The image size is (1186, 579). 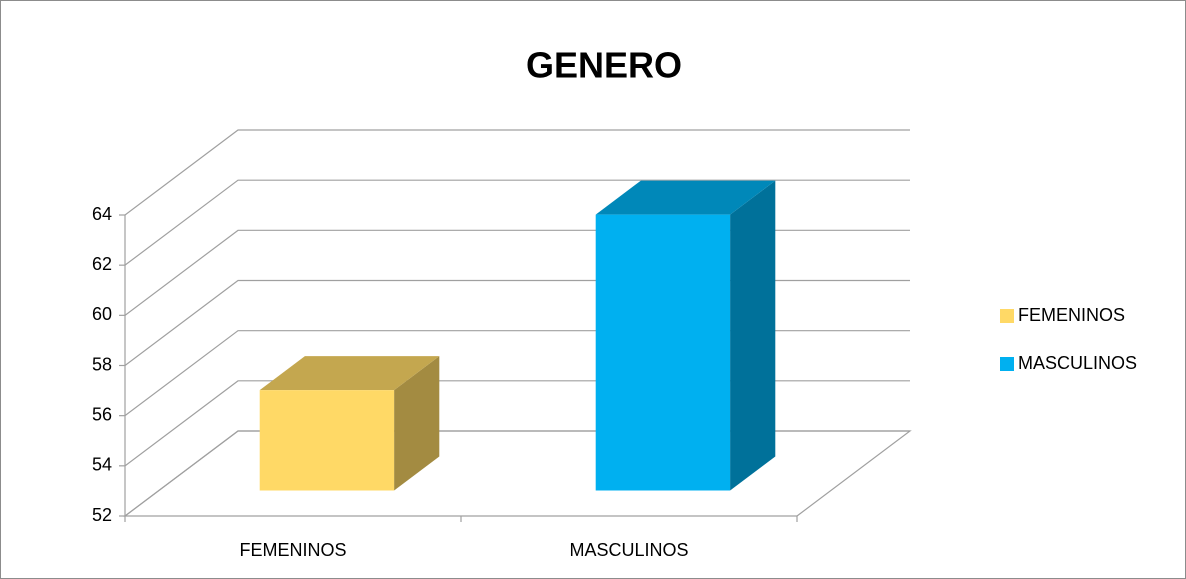 I want to click on y-tick-label: 62, so click(x=102, y=264).